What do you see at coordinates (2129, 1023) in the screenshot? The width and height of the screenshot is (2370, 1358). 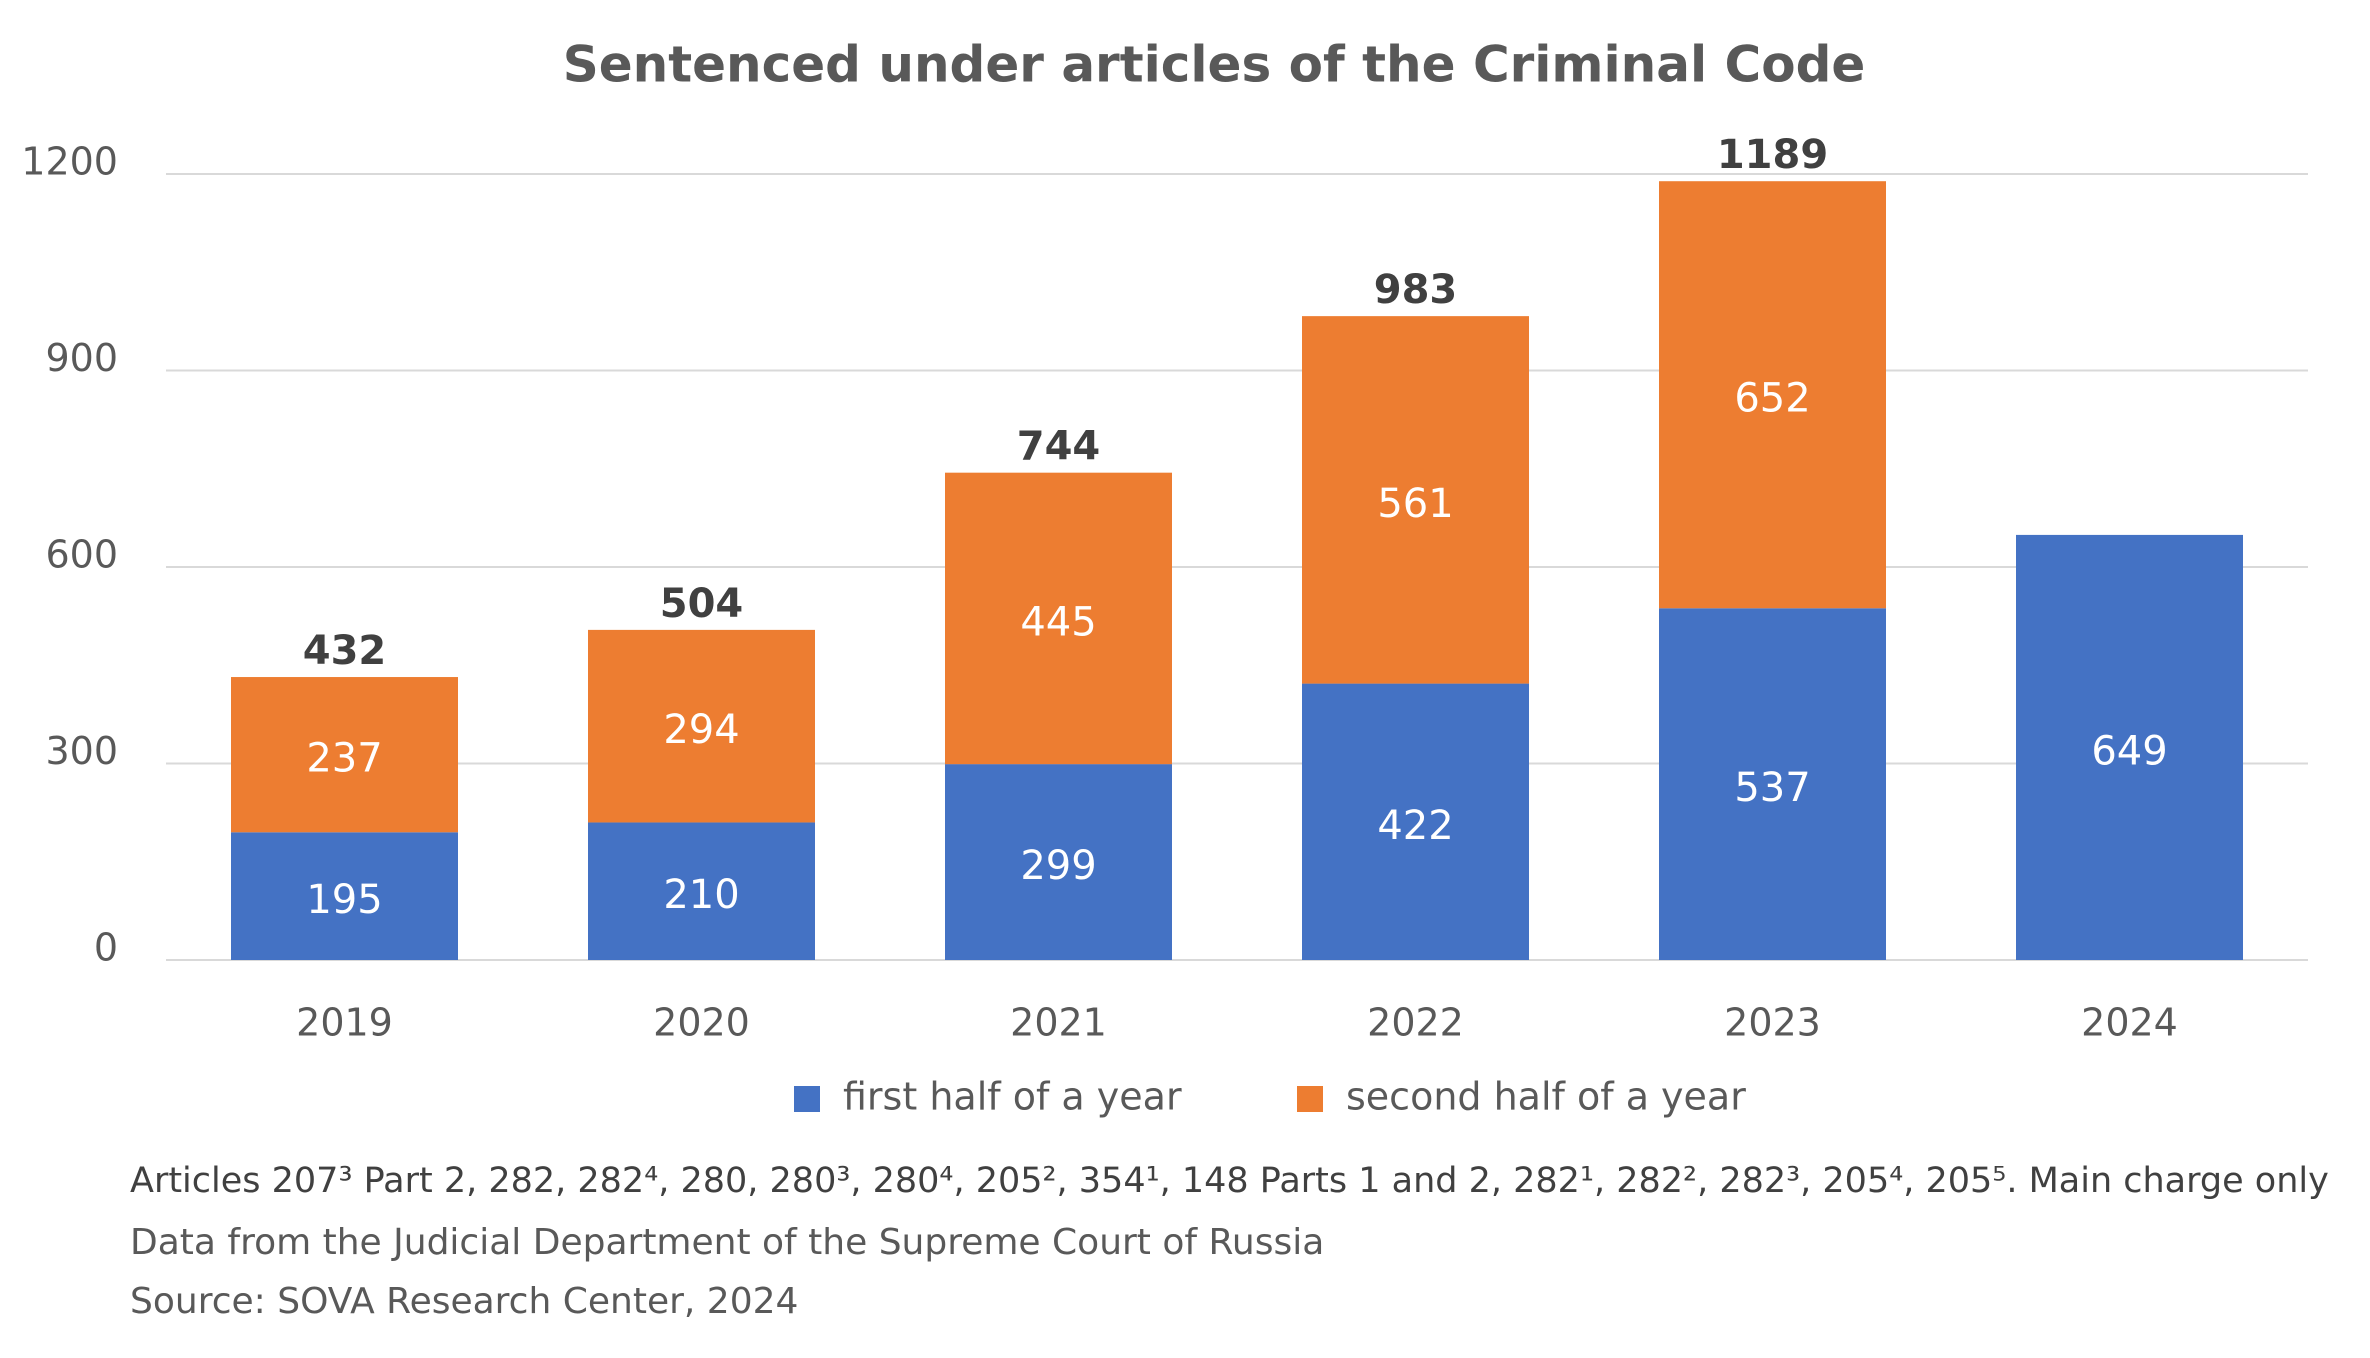 I see `x-tick-label: 2024` at bounding box center [2129, 1023].